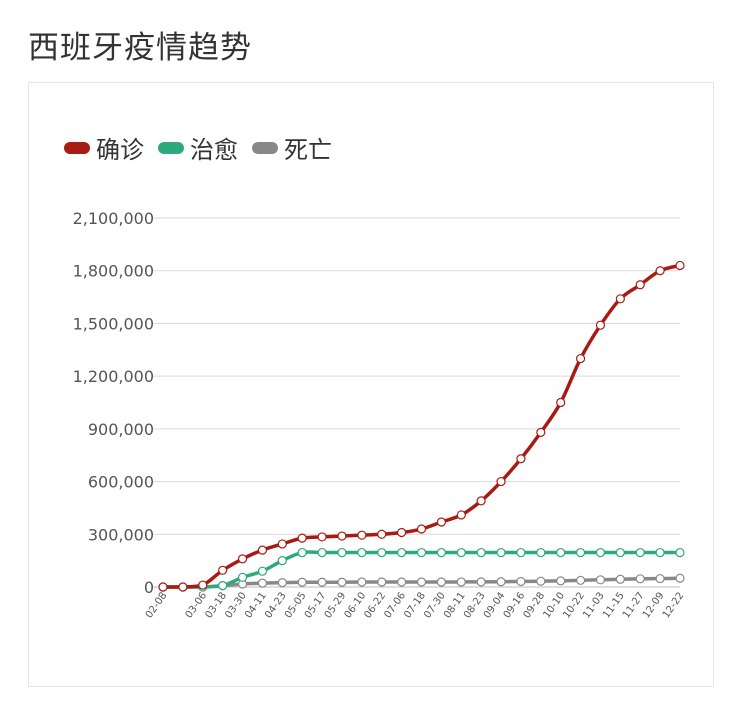 The image size is (747, 714). What do you see at coordinates (214, 150) in the screenshot?
I see `legend-label-recovered: 治愈` at bounding box center [214, 150].